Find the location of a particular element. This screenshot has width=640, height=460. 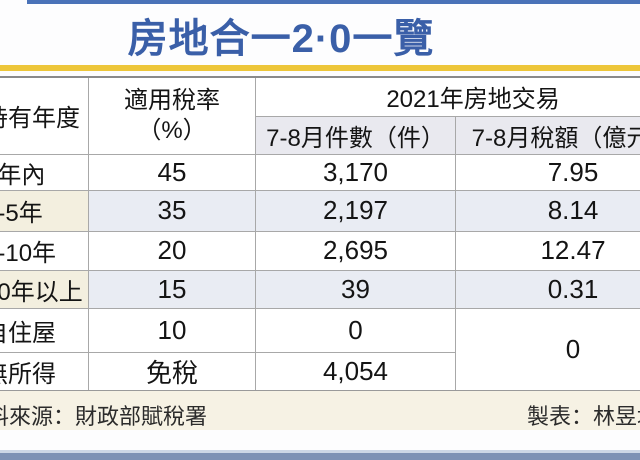

tax-cell: 7.95 is located at coordinates (547, 172).